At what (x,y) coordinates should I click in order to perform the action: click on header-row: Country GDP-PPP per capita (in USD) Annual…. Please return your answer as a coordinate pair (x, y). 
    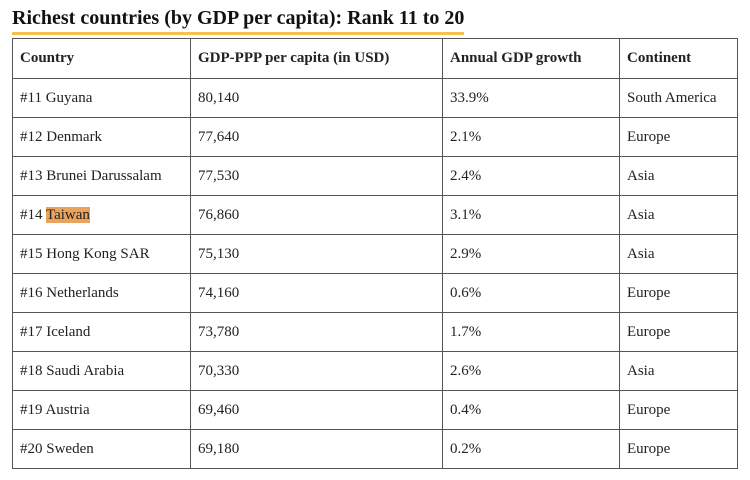
    Looking at the image, I should click on (375, 58).